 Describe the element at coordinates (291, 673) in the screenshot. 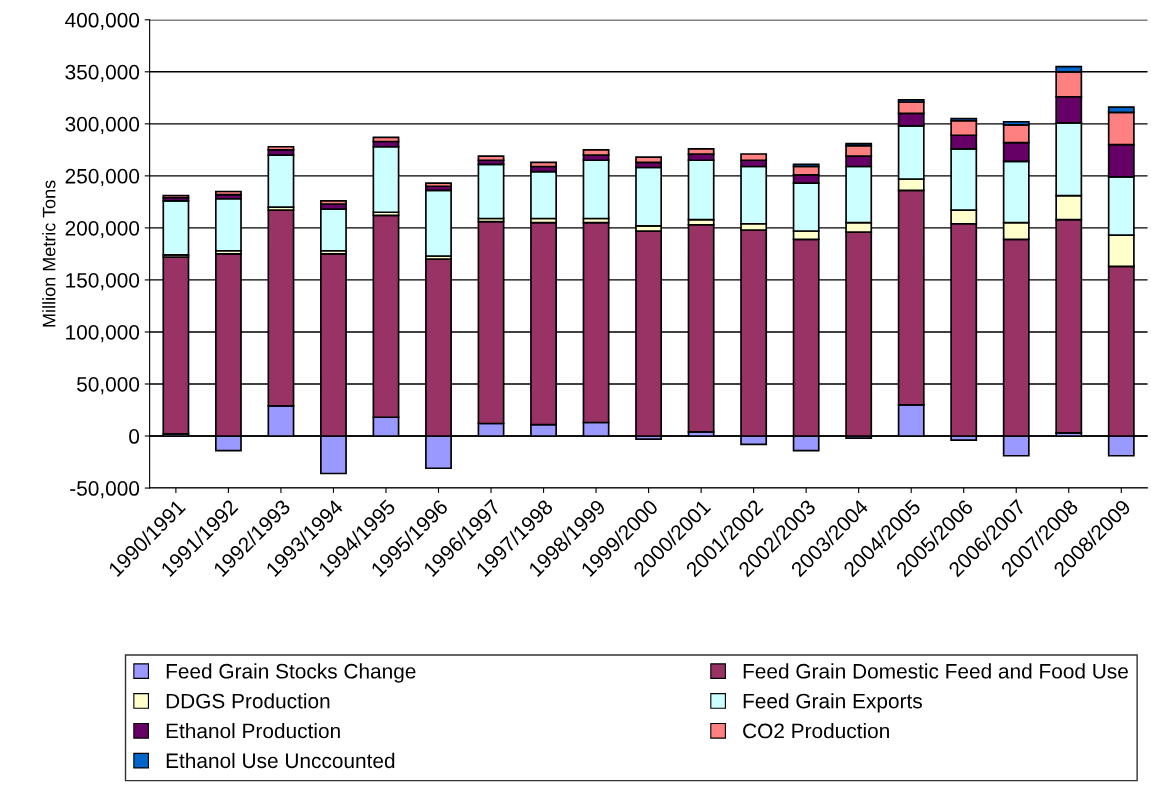

I see `legend-label: Feed Grain Stocks Change` at that location.